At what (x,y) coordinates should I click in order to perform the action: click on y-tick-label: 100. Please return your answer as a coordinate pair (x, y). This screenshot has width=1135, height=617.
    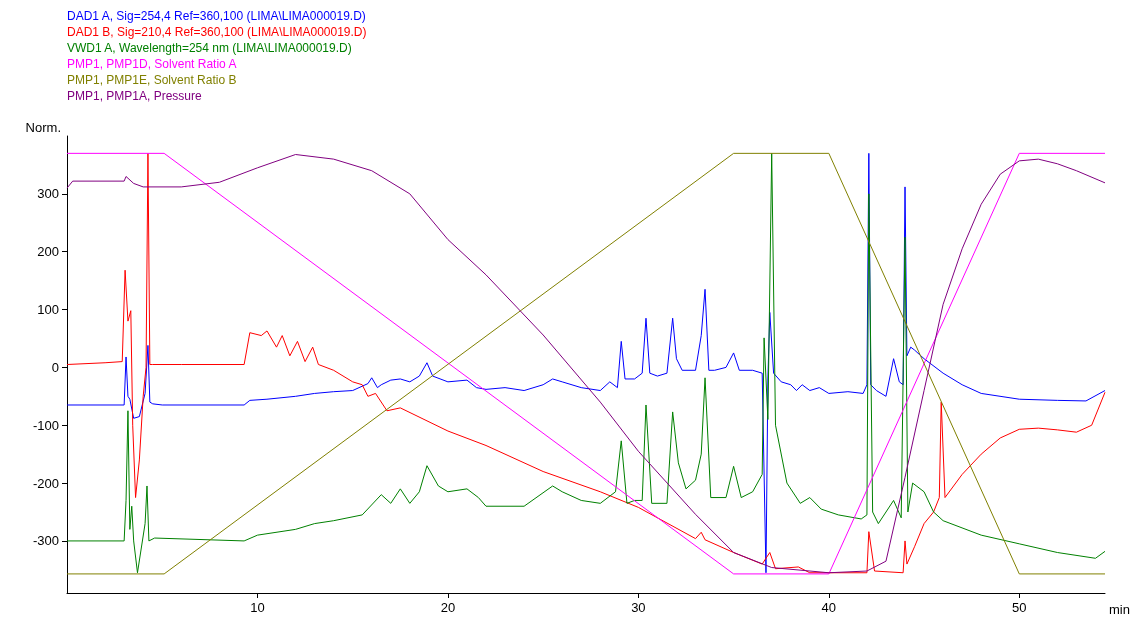
    Looking at the image, I should click on (48, 310).